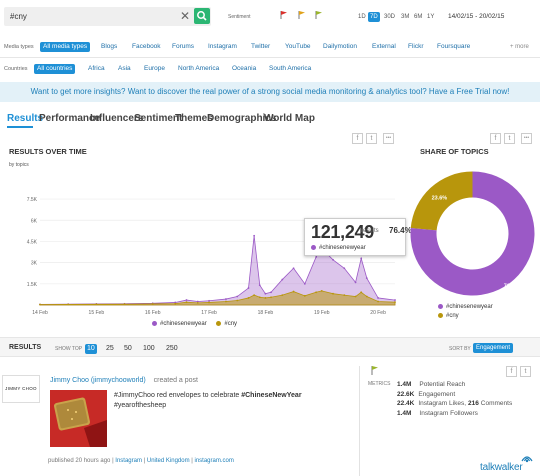 This screenshot has width=540, height=476. What do you see at coordinates (194, 118) in the screenshot?
I see `tab-themes: Themes` at bounding box center [194, 118].